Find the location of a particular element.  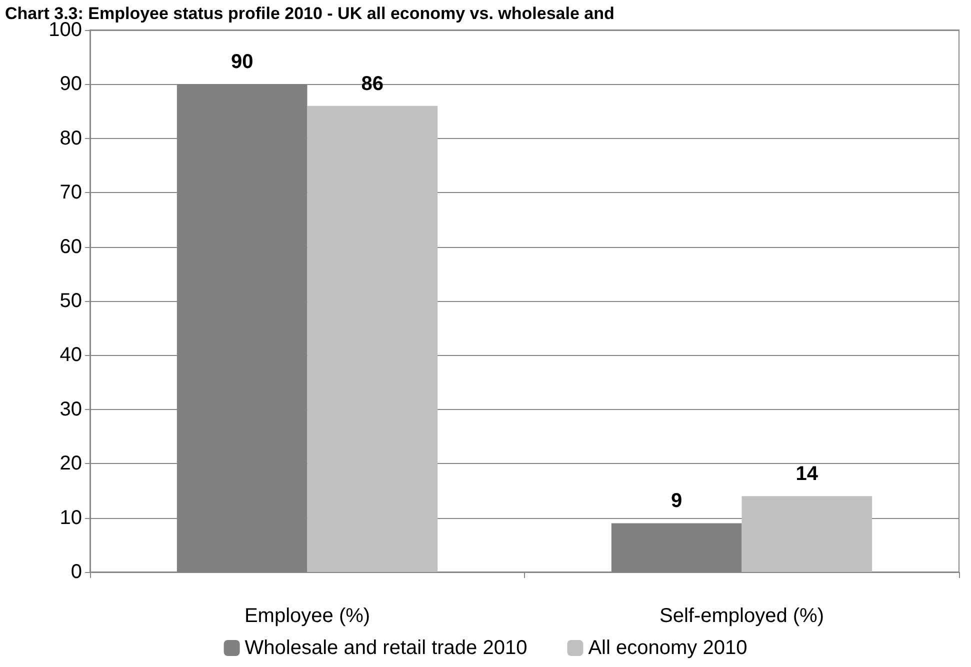

data-label: 9 is located at coordinates (676, 501).